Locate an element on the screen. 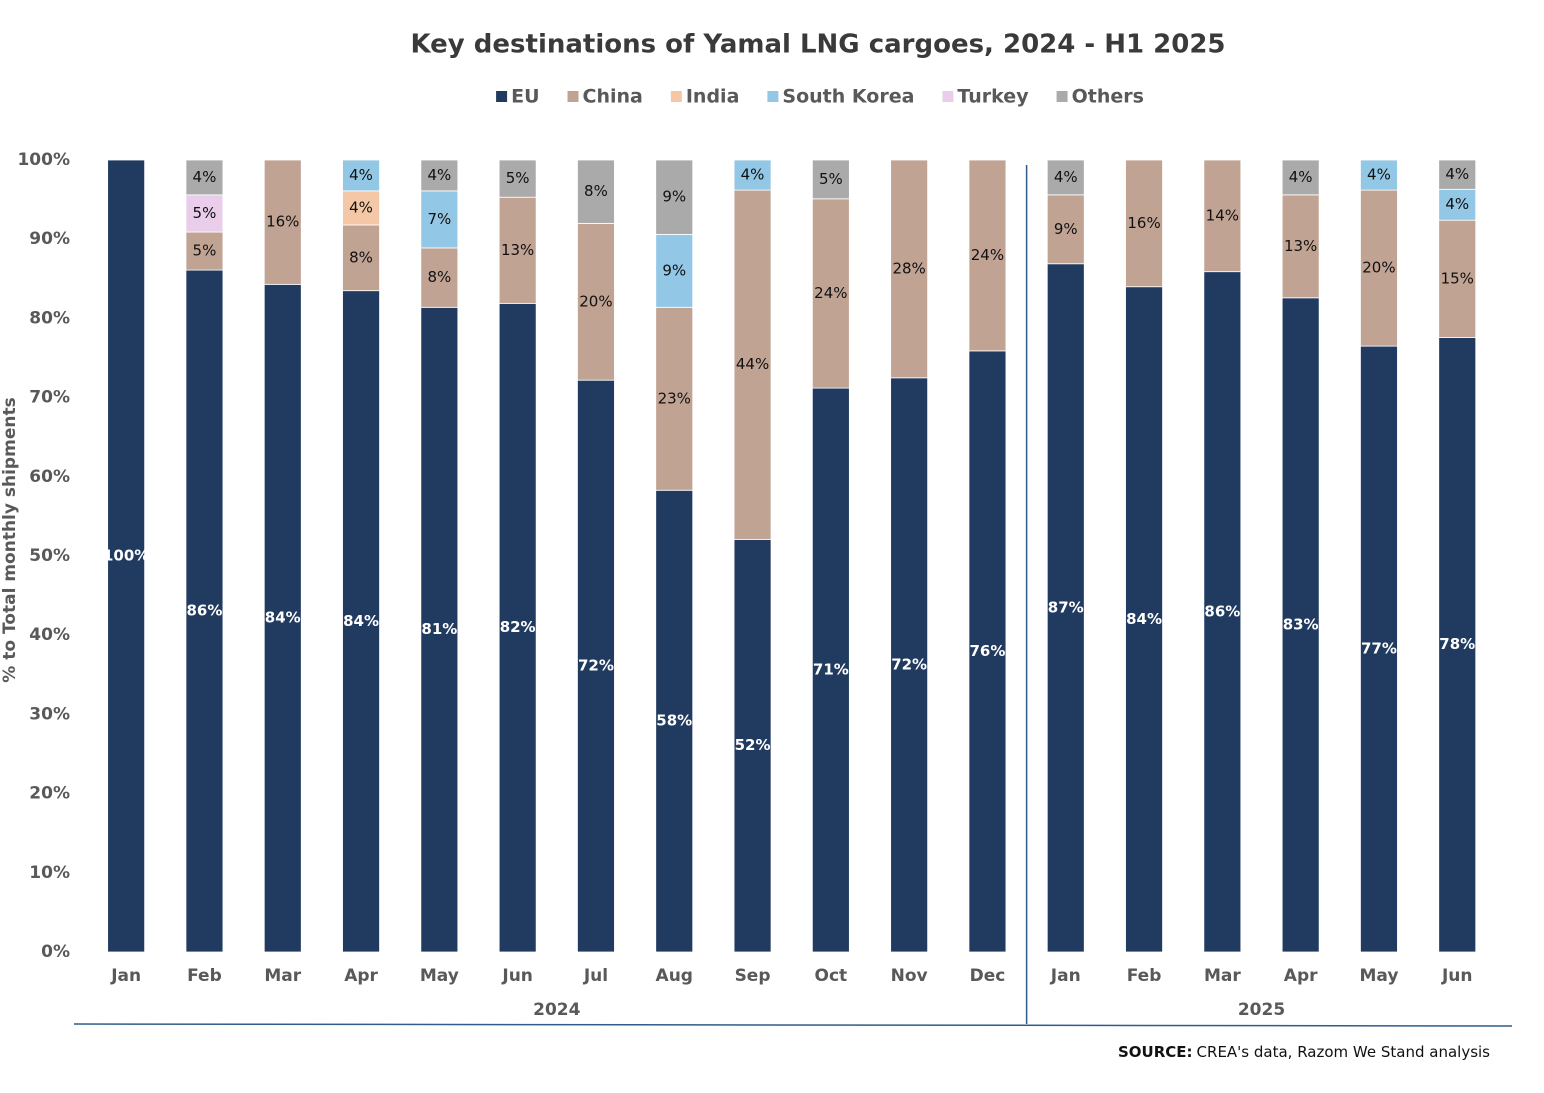 Image resolution: width=1544 pixels, height=1093 pixels. value-label: 23% is located at coordinates (674, 398).